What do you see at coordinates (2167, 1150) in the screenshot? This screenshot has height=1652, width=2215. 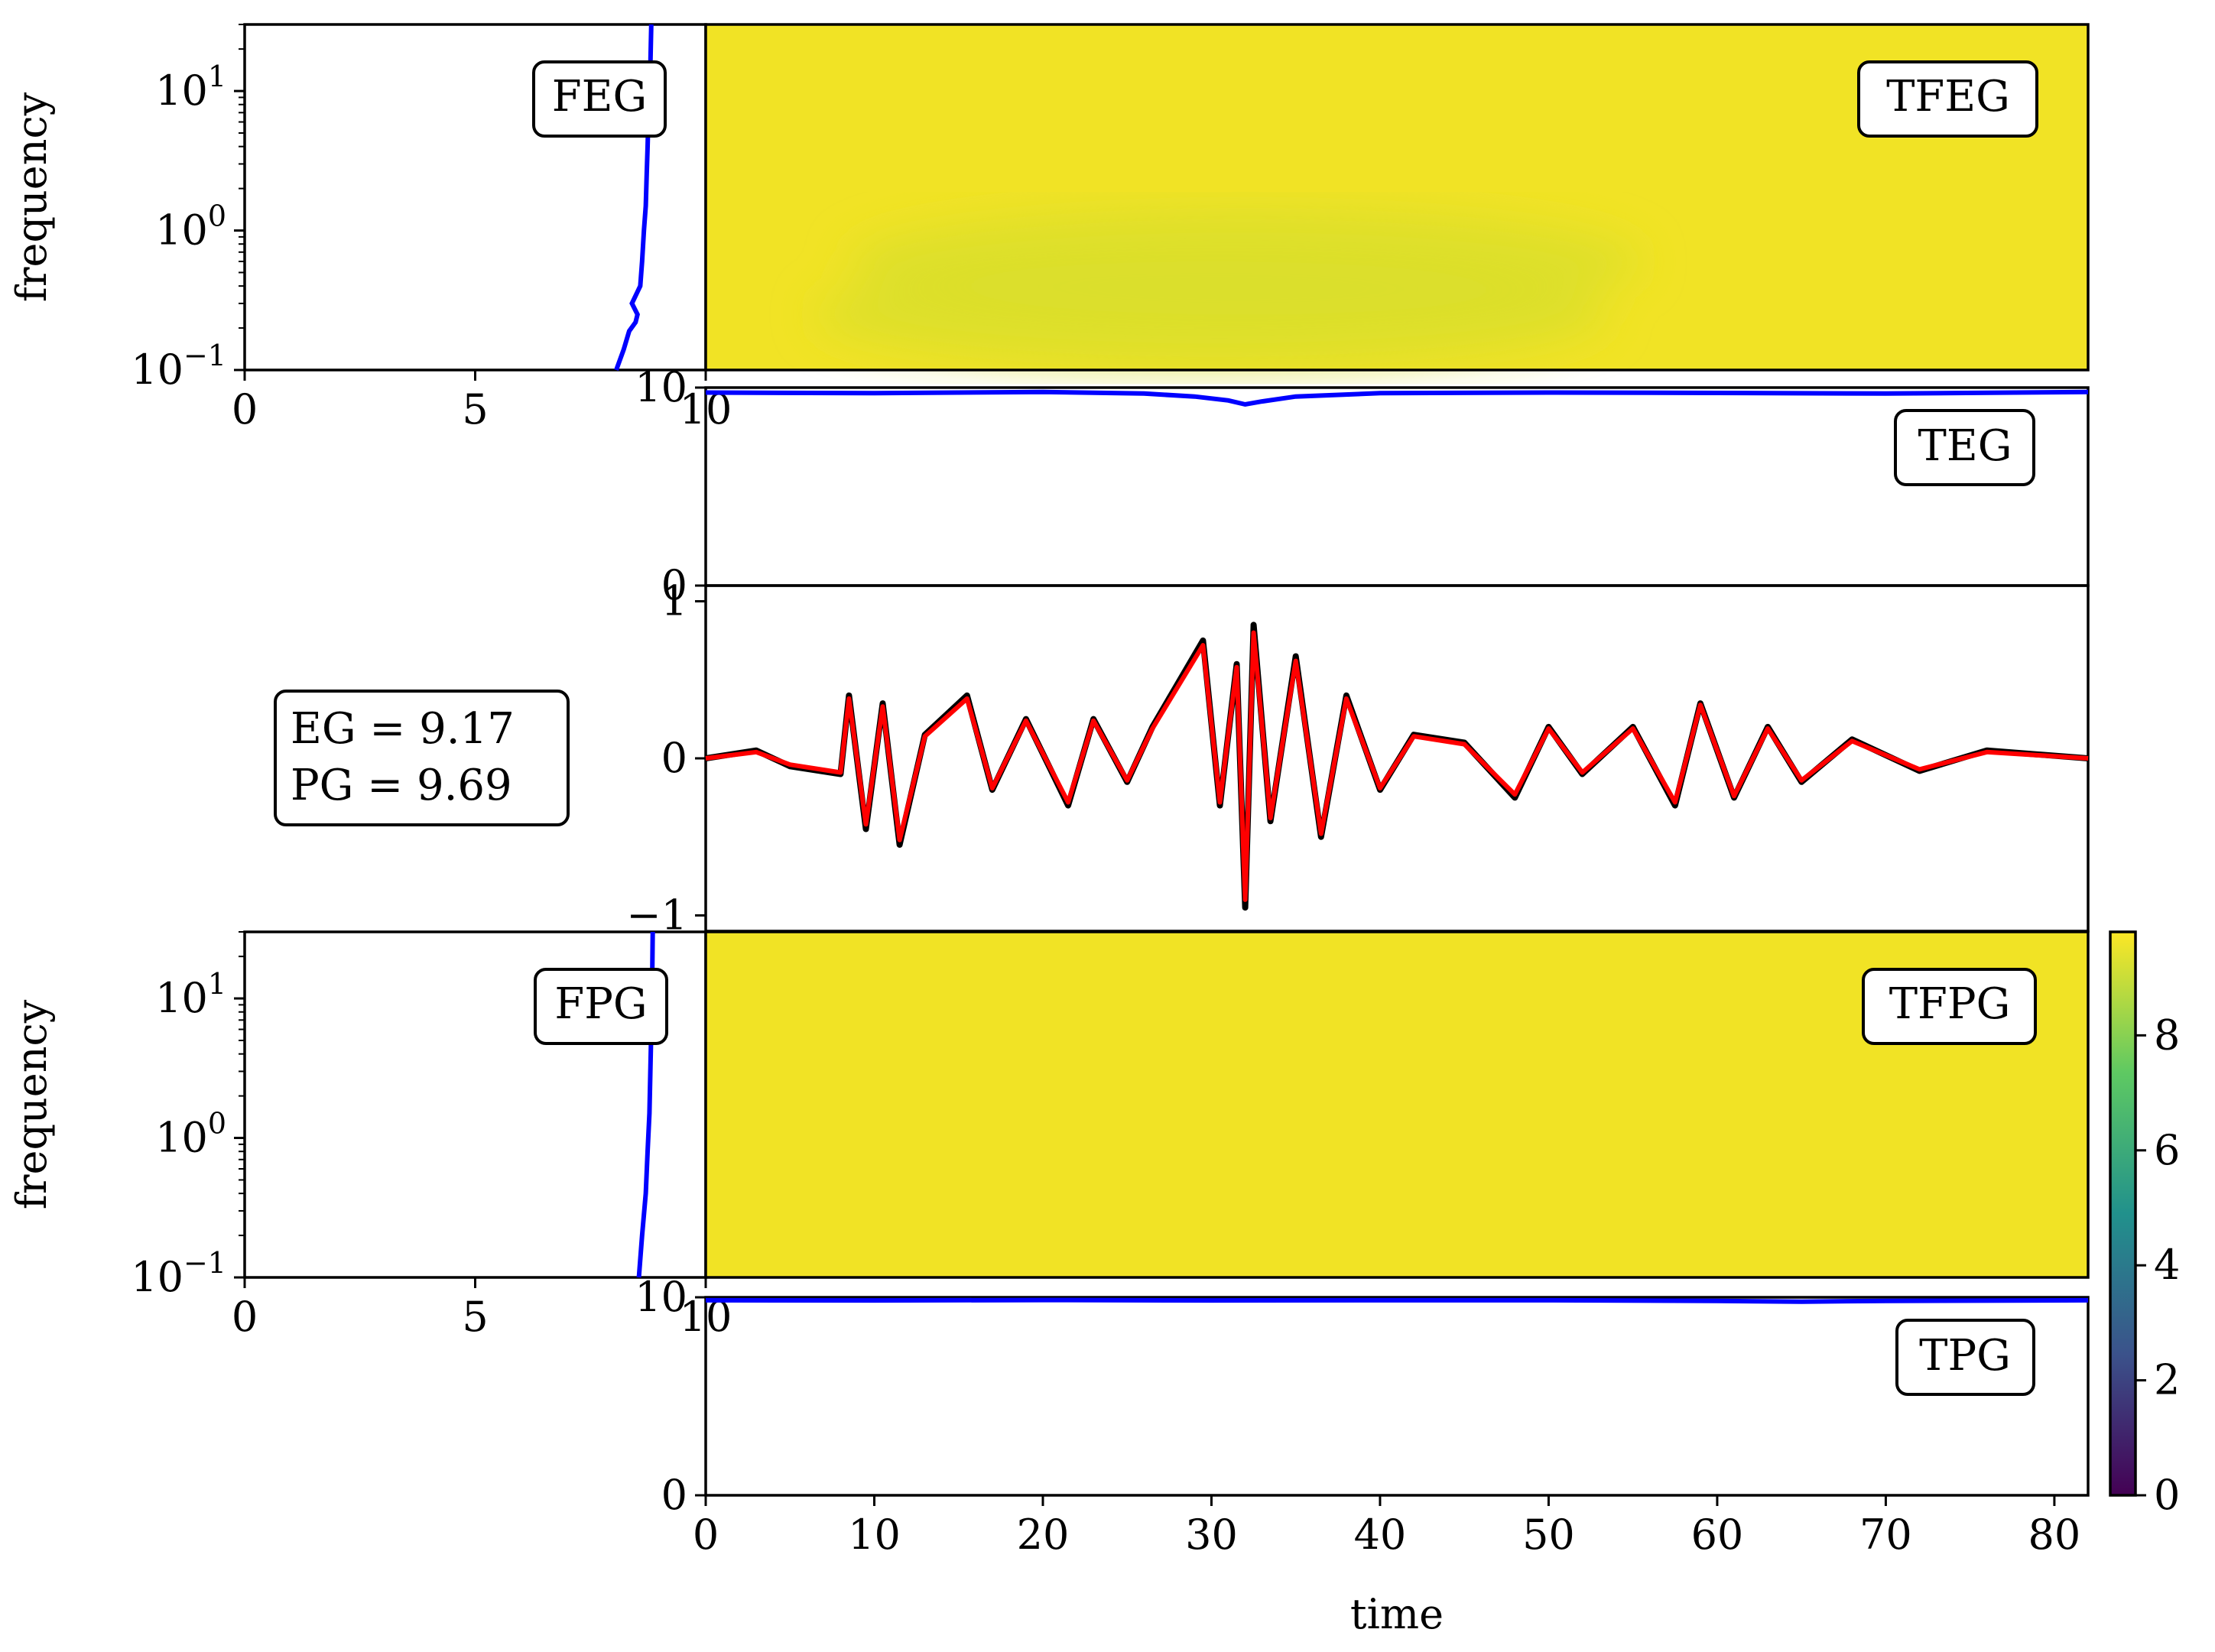 I see `colorbar-tick-label: 6` at bounding box center [2167, 1150].